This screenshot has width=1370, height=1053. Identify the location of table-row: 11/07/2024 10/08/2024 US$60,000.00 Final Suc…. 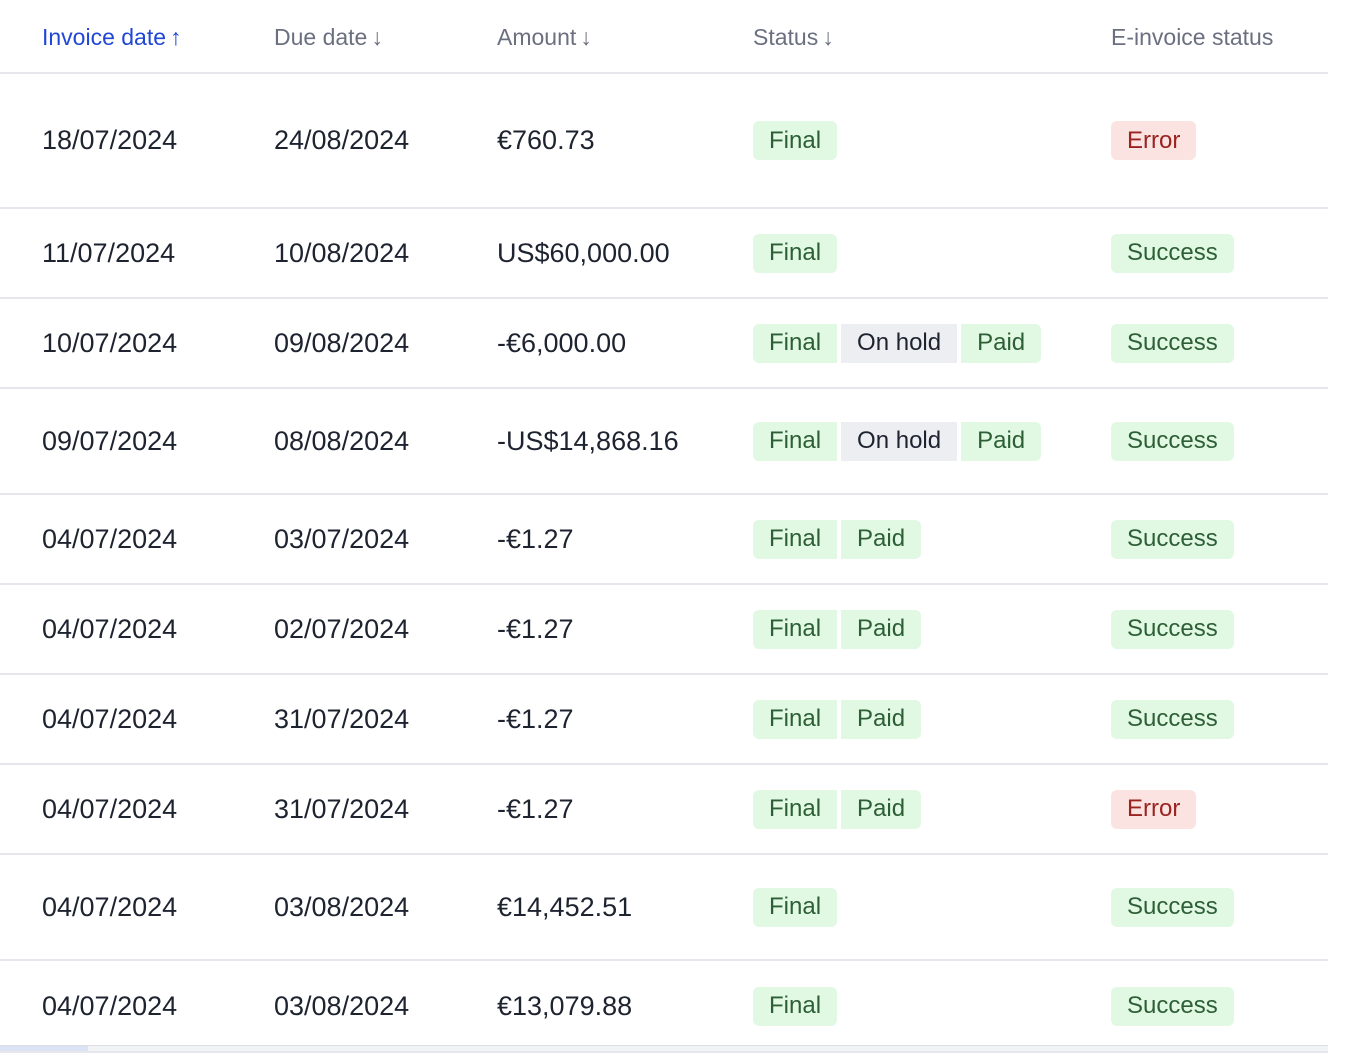
(664, 254).